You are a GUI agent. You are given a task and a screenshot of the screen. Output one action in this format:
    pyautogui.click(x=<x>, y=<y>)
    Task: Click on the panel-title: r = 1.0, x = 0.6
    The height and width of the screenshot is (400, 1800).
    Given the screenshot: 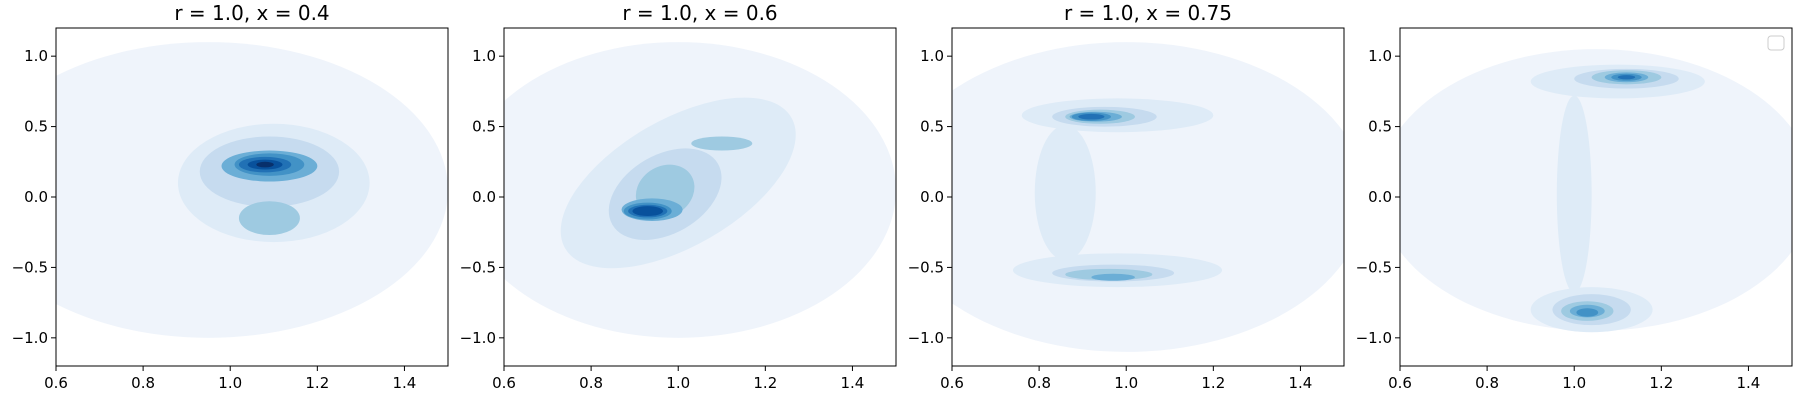 What is the action you would take?
    pyautogui.click(x=699, y=13)
    